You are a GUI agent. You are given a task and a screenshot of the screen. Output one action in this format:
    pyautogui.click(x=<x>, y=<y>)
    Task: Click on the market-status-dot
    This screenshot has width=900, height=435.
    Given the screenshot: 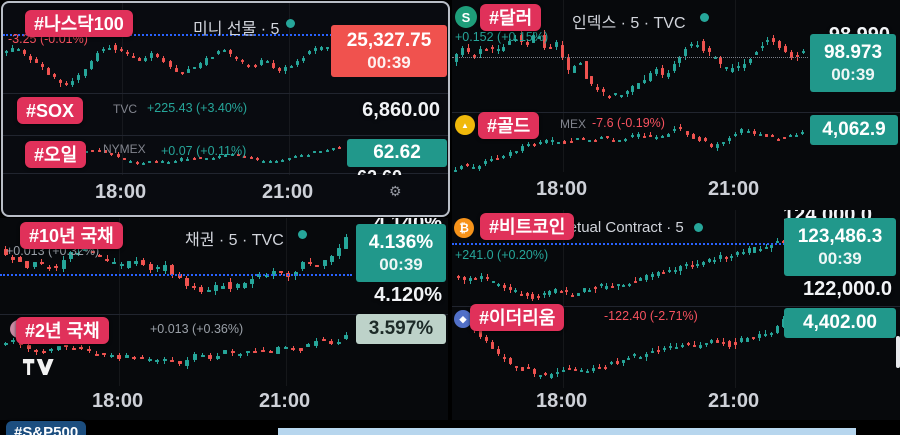 What is the action you would take?
    pyautogui.click(x=290, y=23)
    